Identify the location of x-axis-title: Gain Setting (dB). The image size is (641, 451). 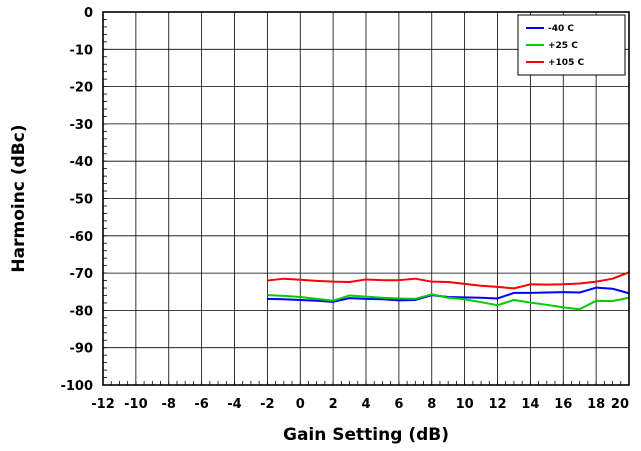
(366, 435).